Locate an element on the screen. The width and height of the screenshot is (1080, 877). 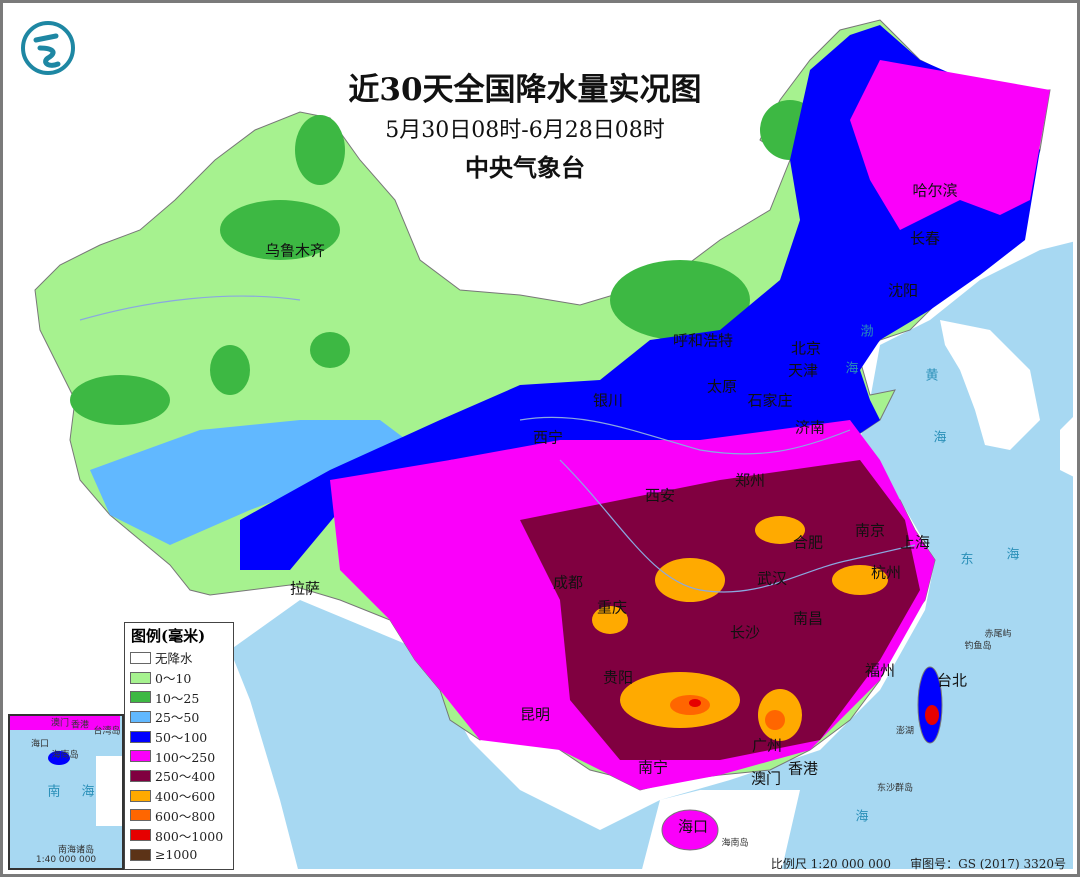
city-label: 呼和浩特 is located at coordinates (703, 340).